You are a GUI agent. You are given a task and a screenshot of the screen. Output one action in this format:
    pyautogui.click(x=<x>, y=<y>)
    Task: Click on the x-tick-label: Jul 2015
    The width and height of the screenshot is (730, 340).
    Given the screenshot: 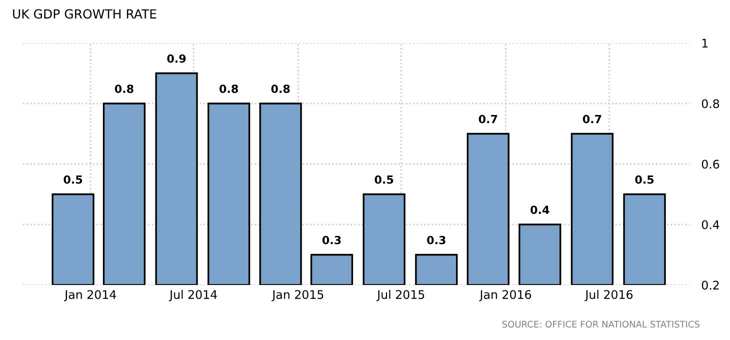 What is the action you would take?
    pyautogui.click(x=400, y=296)
    